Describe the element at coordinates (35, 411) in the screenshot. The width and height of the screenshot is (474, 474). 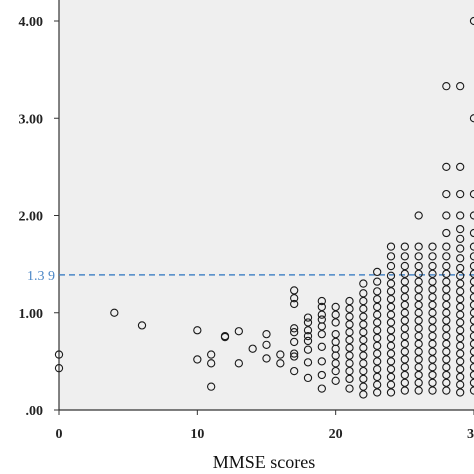
I see `y-tick-label: .00` at that location.